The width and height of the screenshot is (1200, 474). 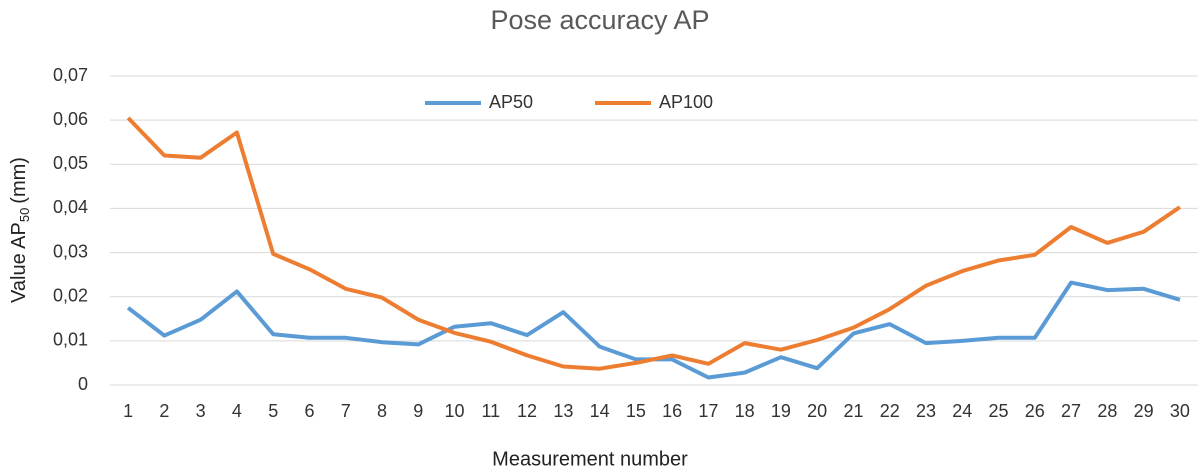 I want to click on legend-label: AP100, so click(x=686, y=102).